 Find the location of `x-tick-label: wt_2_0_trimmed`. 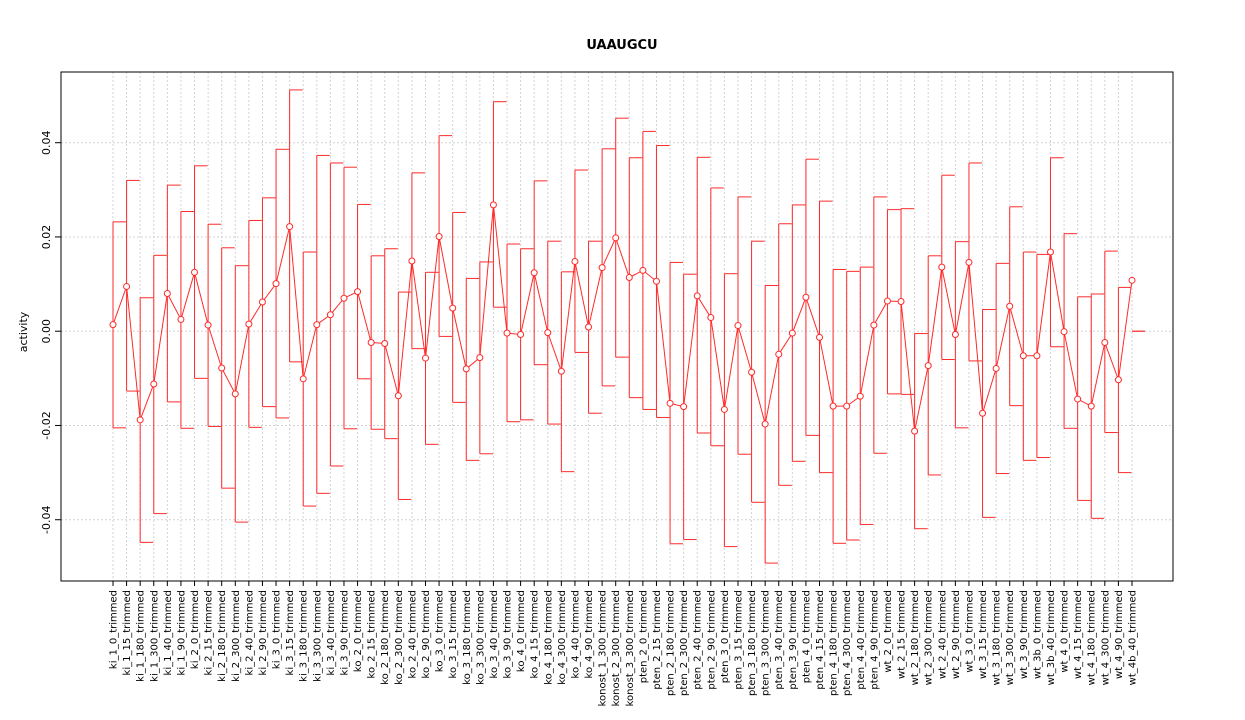

x-tick-label: wt_2_0_trimmed is located at coordinates (888, 631).